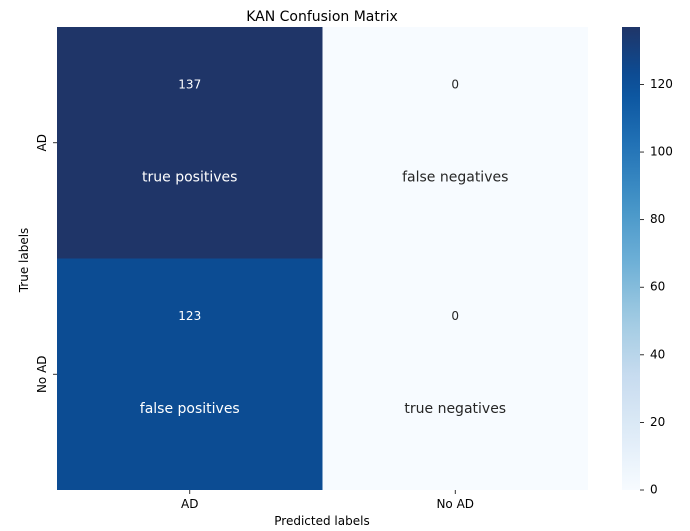 This screenshot has width=690, height=531. I want to click on cell-annotation-label: true negatives, so click(455, 409).